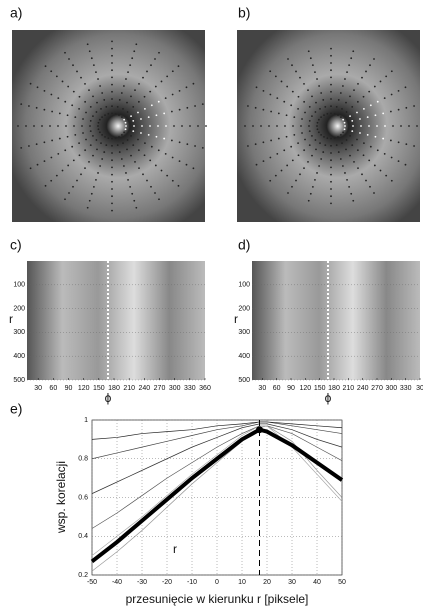 This screenshot has width=423, height=609. What do you see at coordinates (19, 308) in the screenshot?
I see `y-tick-label: 200` at bounding box center [19, 308].